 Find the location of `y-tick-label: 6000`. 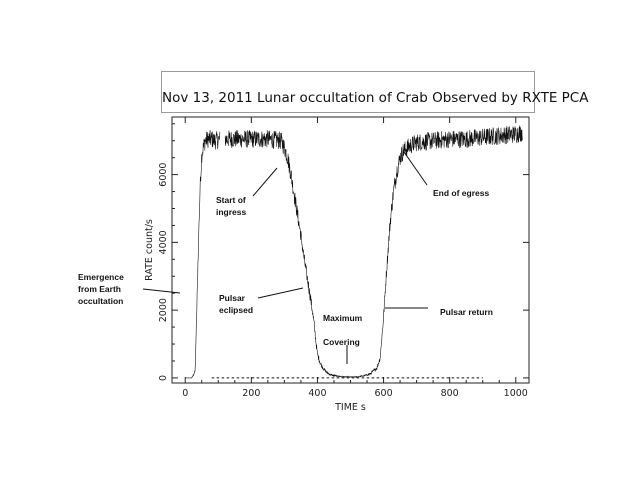

y-tick-label: 6000 is located at coordinates (163, 175).